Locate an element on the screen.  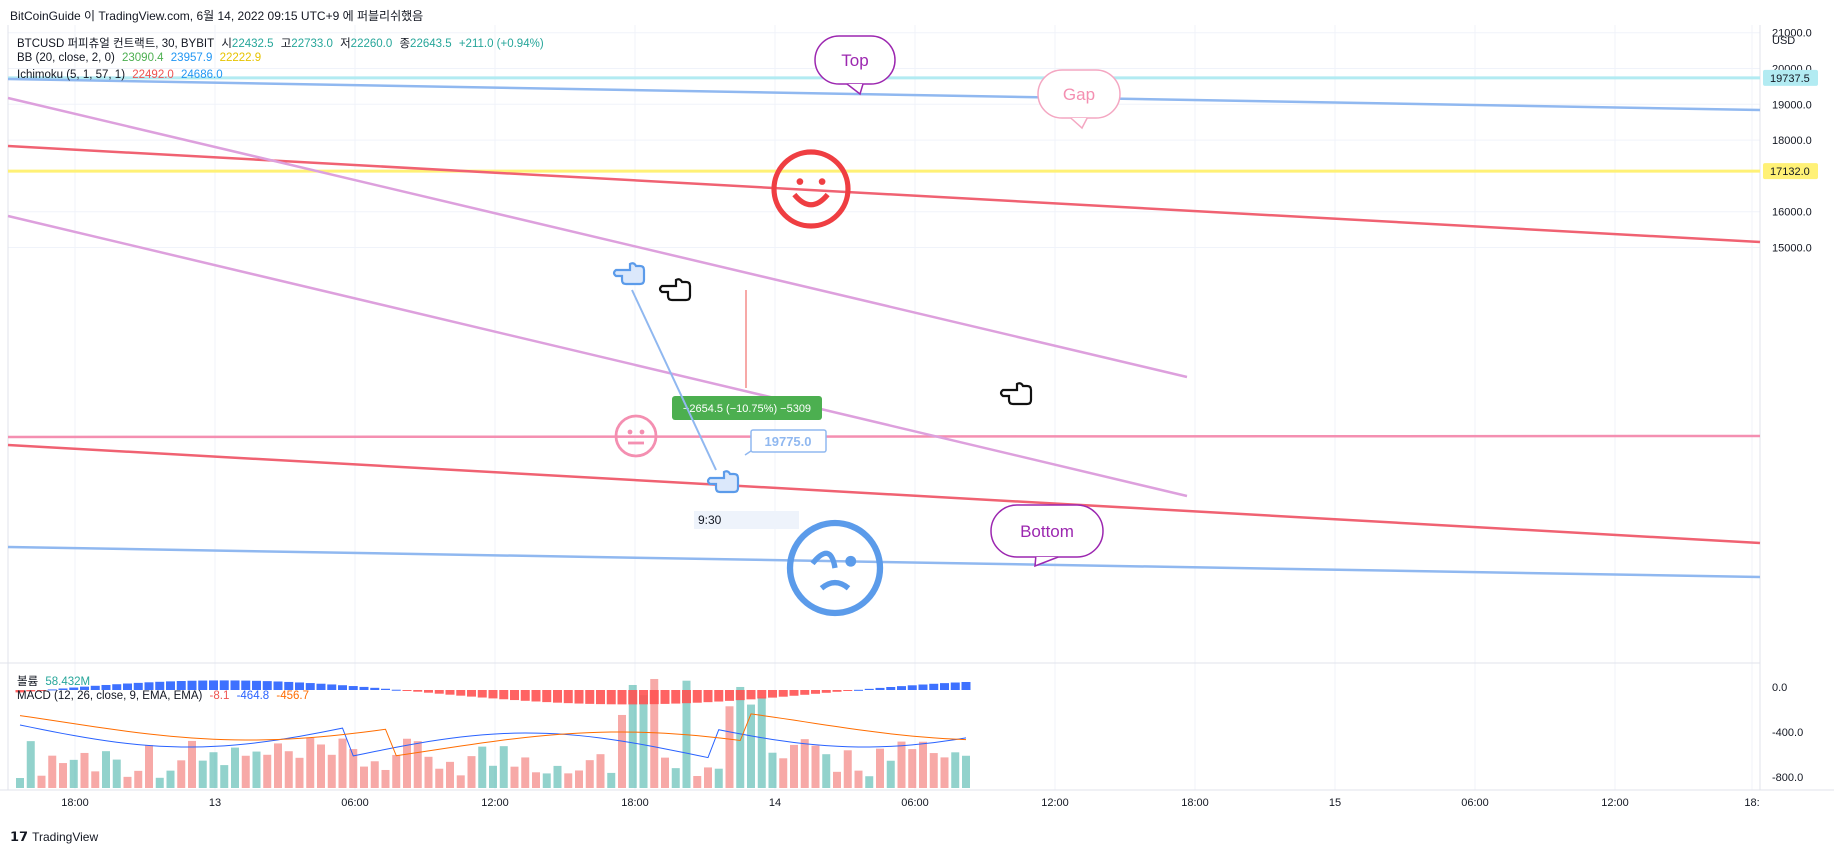
top-callout-tail is located at coordinates (855, 89).